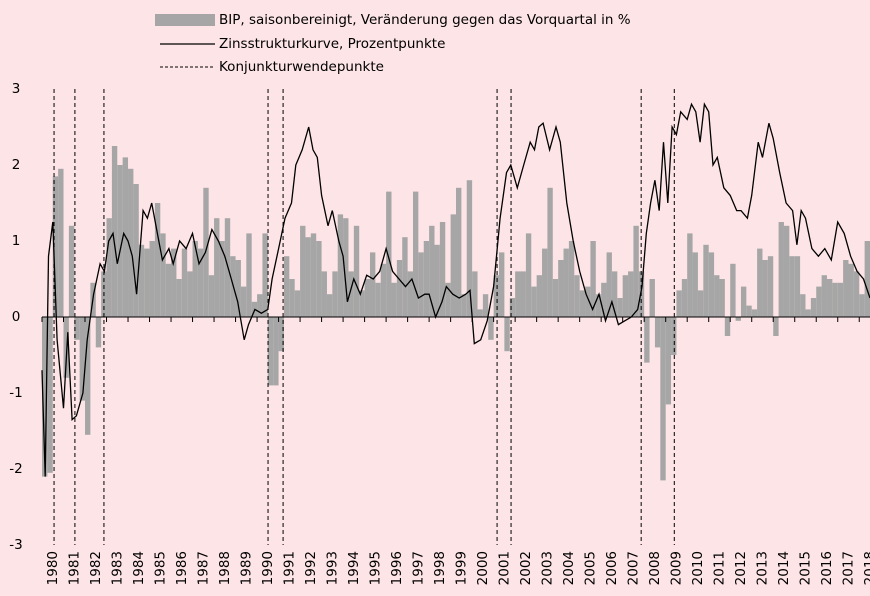 The height and width of the screenshot is (596, 870). I want to click on x-tick-label: 1982, so click(96, 568).